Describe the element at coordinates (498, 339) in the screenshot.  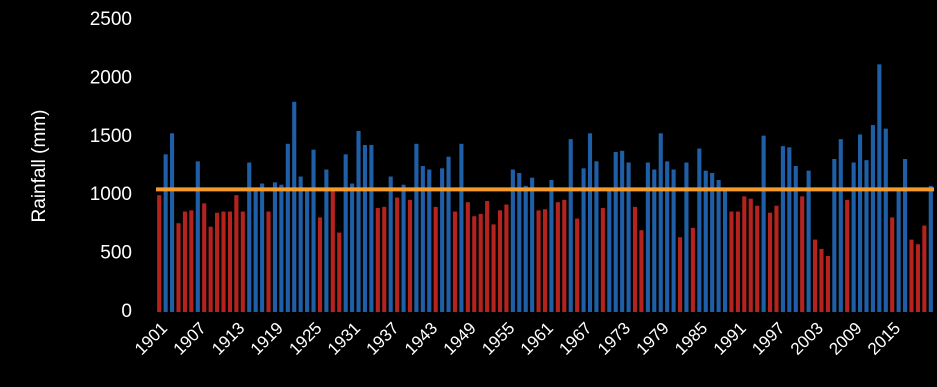
I see `x-tick-label: 1955` at that location.